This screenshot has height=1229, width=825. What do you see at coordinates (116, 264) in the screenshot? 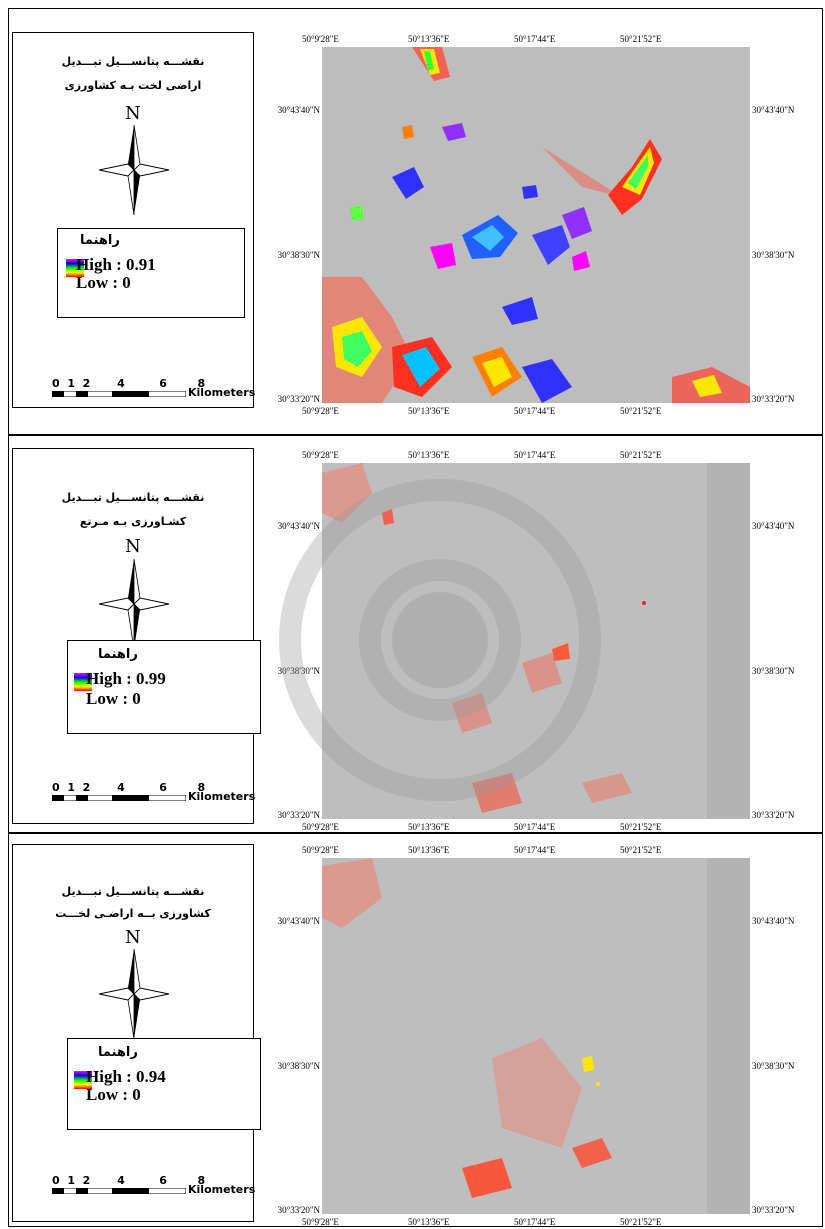
I see `legend-high: High : 0.91` at bounding box center [116, 264].